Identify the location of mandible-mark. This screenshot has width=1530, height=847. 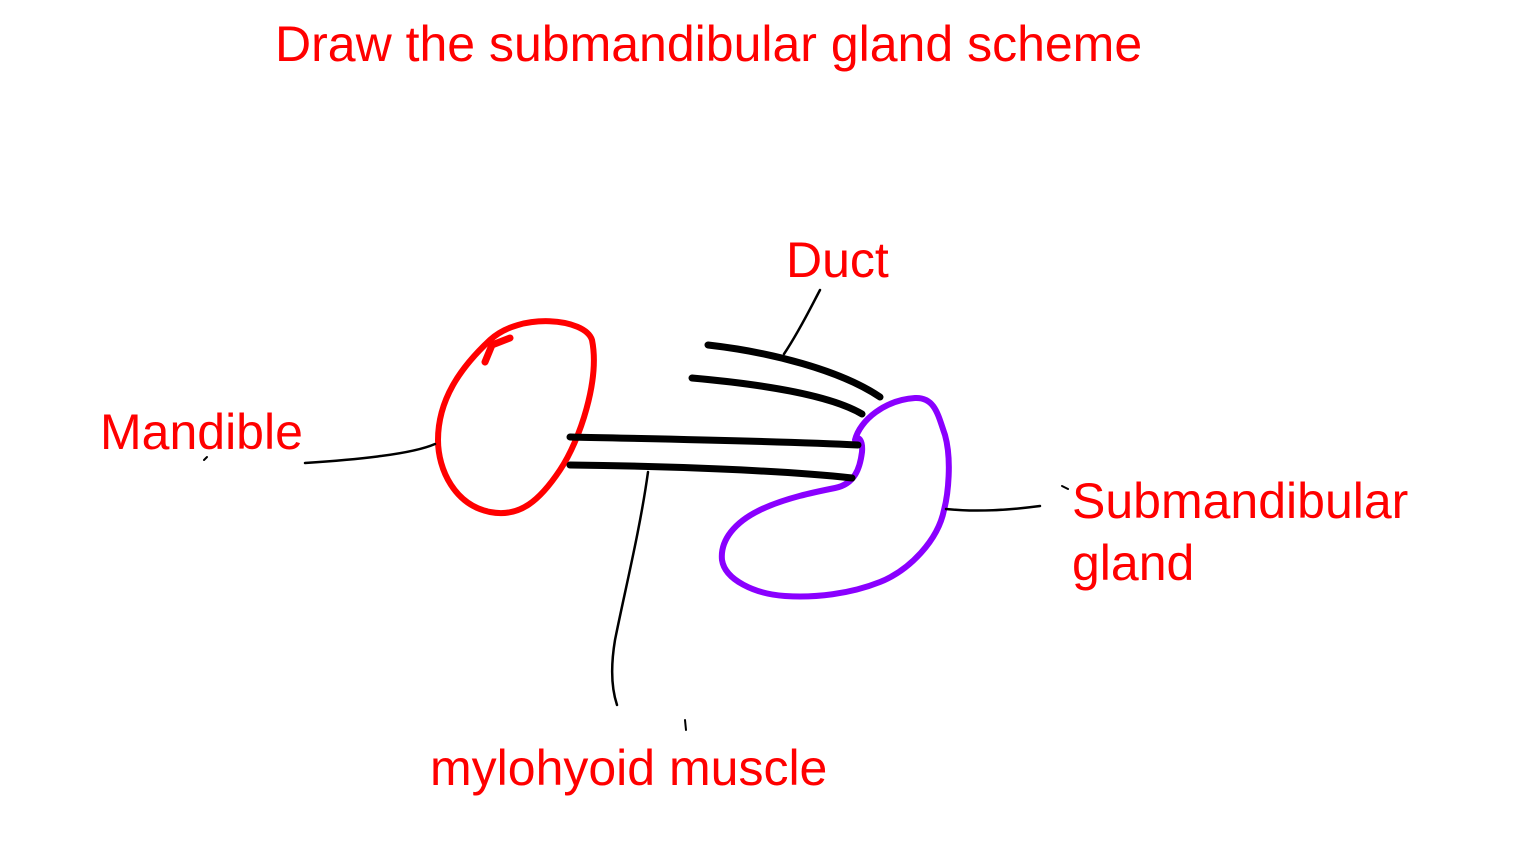
(497, 350).